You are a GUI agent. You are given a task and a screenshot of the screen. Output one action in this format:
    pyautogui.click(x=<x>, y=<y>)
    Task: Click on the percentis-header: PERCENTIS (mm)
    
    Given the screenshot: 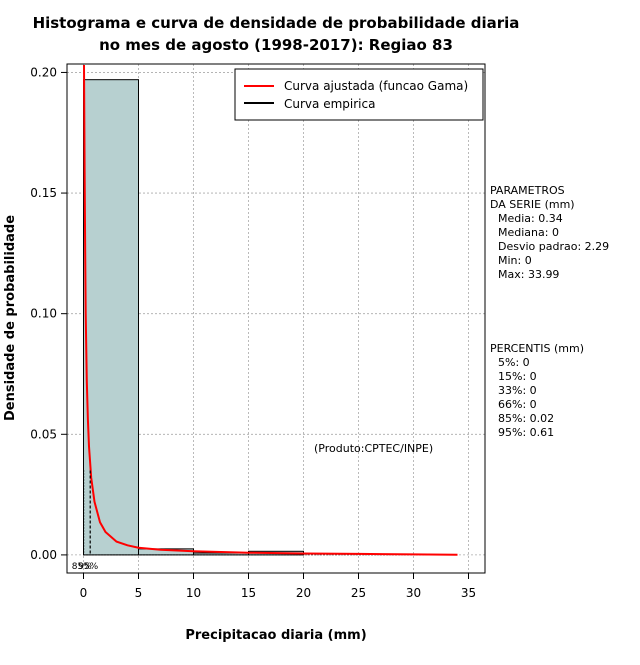 What is the action you would take?
    pyautogui.click(x=537, y=348)
    